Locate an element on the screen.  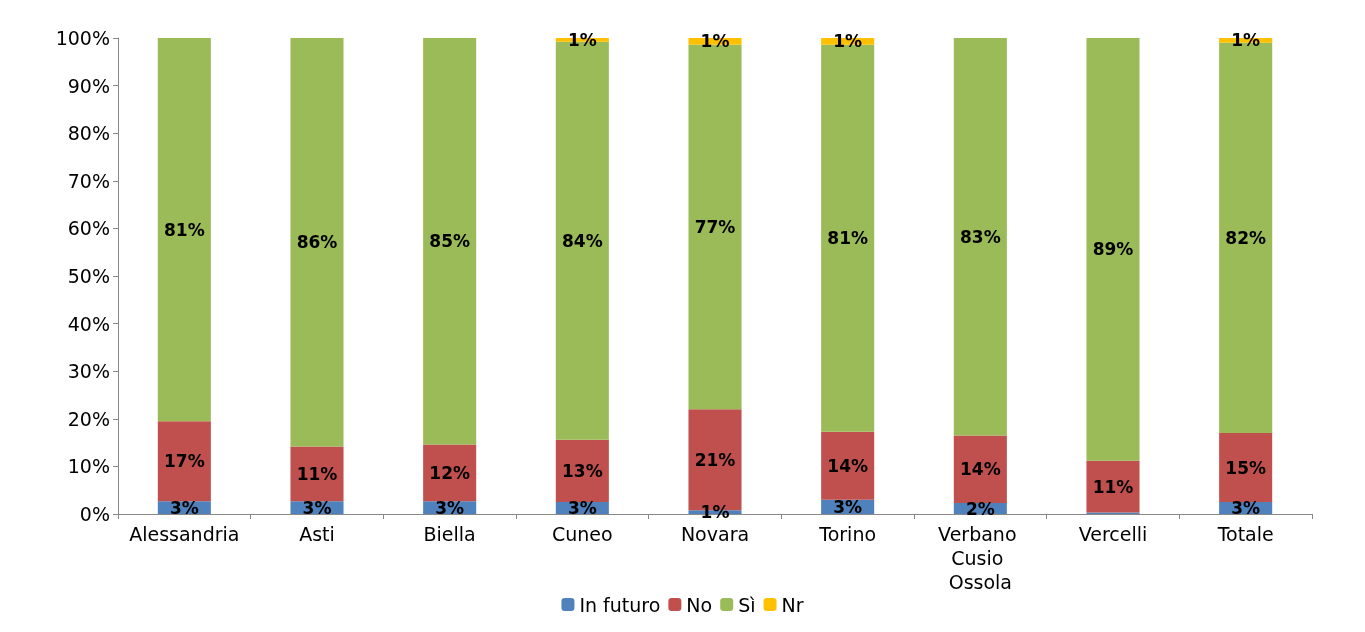
legend-label: Nr is located at coordinates (792, 604).